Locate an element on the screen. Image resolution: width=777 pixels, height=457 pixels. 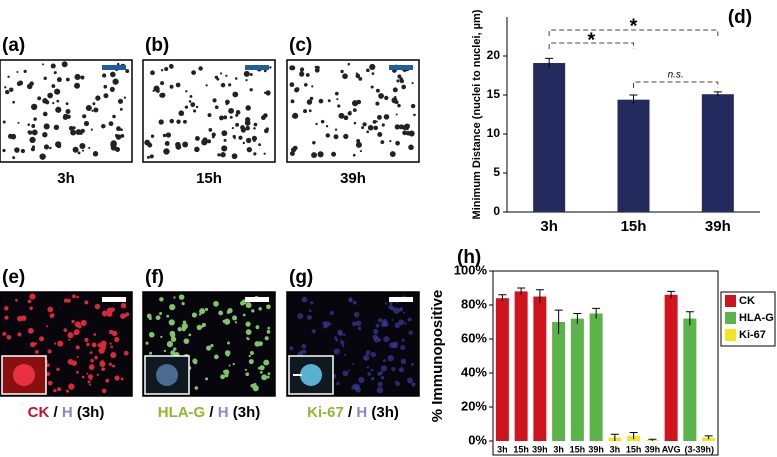
caption-part: / is located at coordinates (55, 412).